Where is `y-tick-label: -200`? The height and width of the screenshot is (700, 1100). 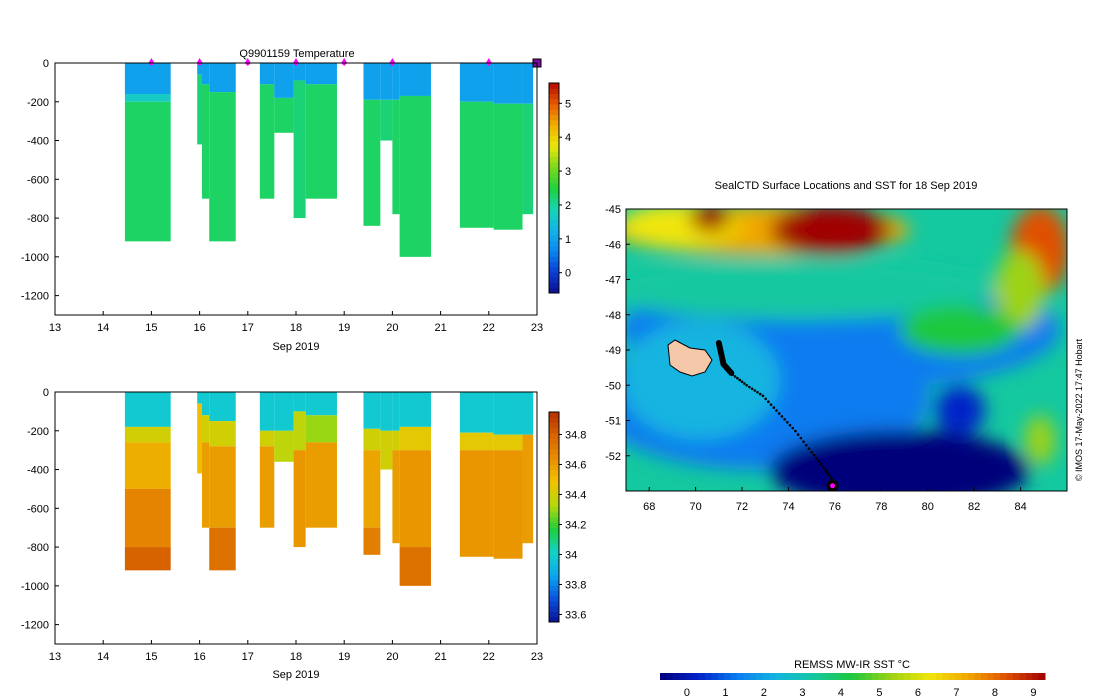
y-tick-label: -200 is located at coordinates (38, 103).